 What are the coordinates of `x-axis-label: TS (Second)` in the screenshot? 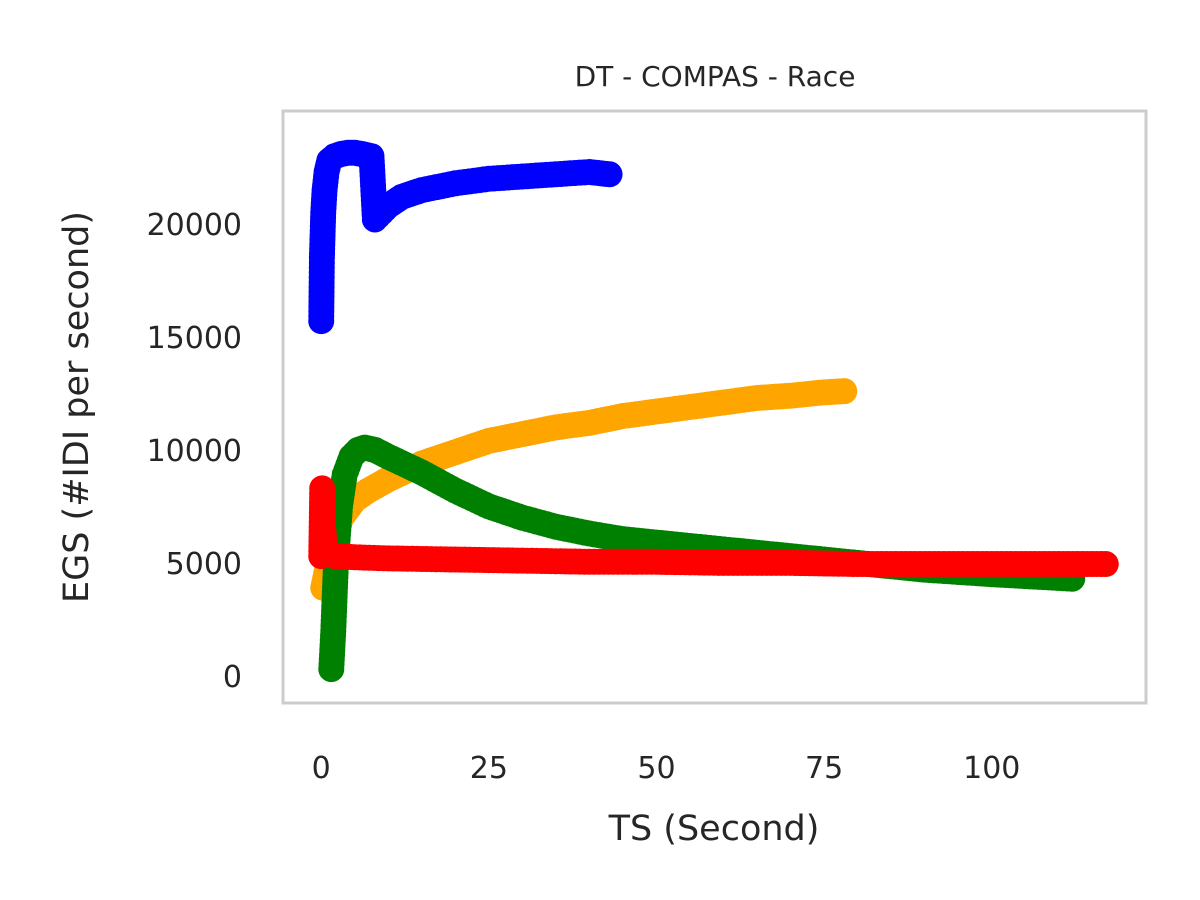 It's located at (714, 829).